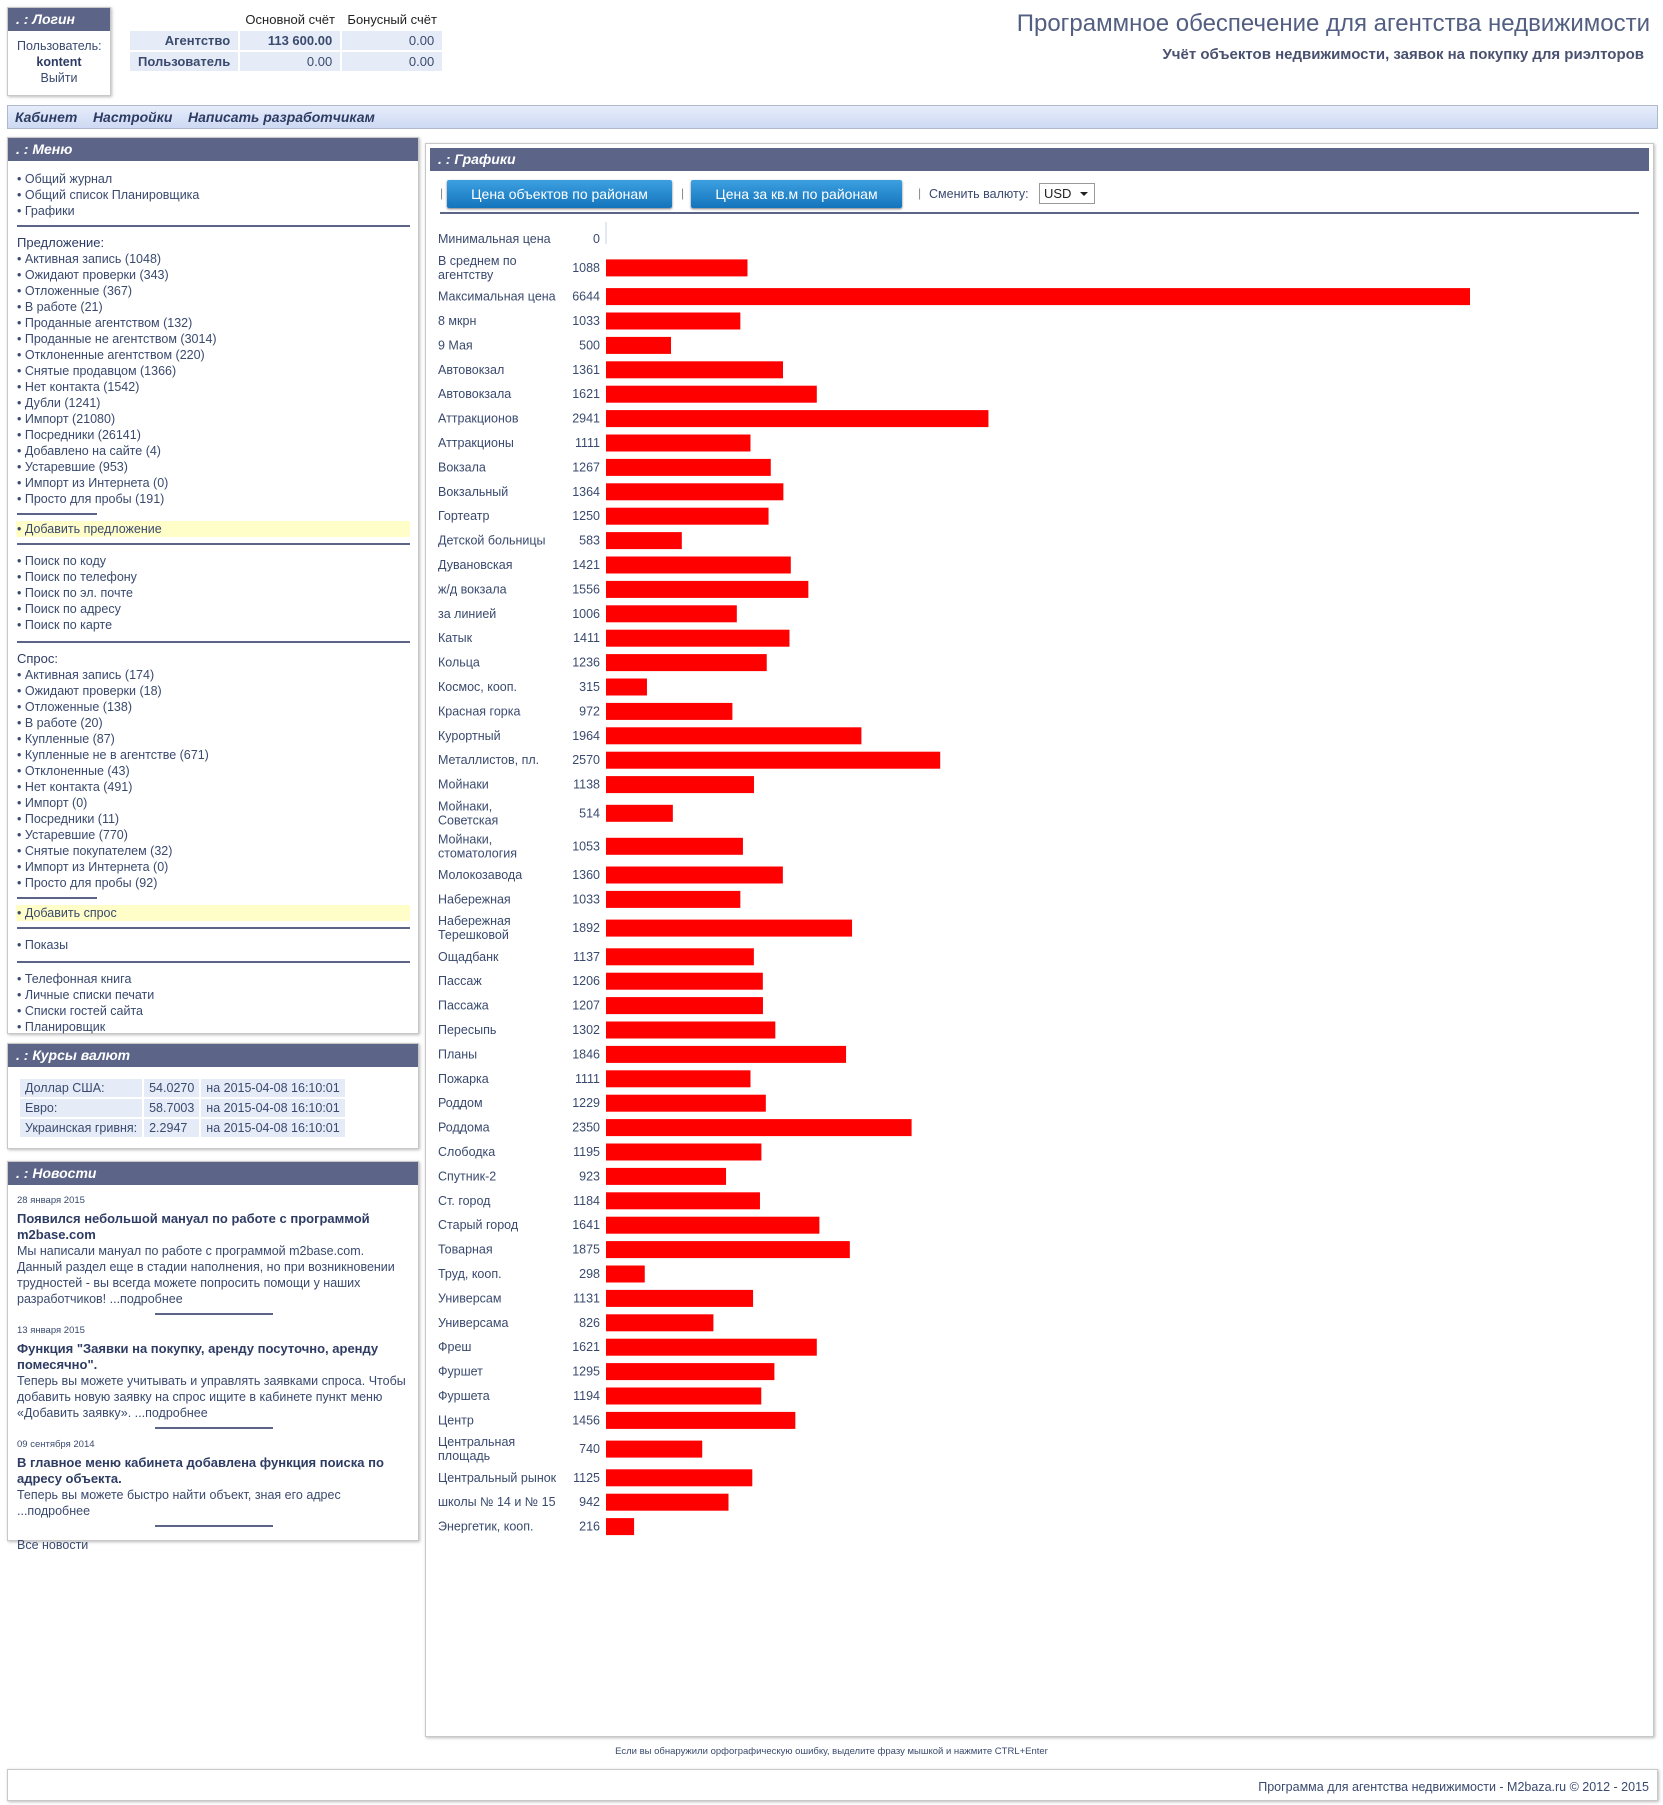  Describe the element at coordinates (68, 179) in the screenshot. I see `menu-item-label: Общий журнал` at that location.